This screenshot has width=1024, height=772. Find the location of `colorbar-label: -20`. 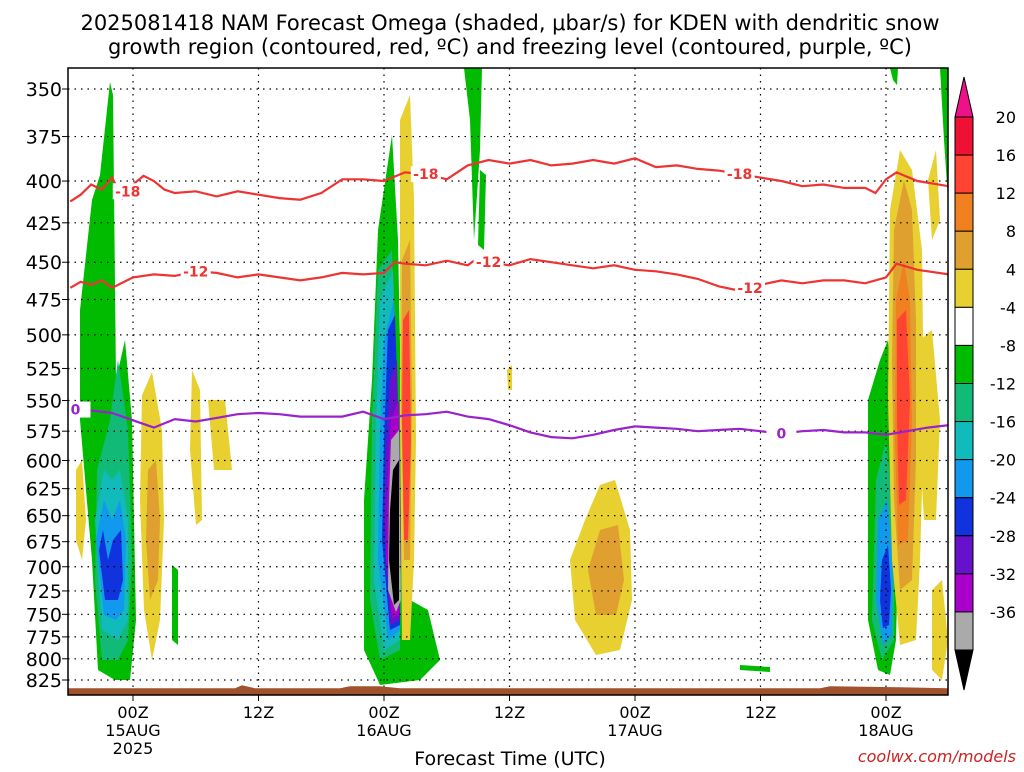

colorbar-label: -20 is located at coordinates (1003, 460).